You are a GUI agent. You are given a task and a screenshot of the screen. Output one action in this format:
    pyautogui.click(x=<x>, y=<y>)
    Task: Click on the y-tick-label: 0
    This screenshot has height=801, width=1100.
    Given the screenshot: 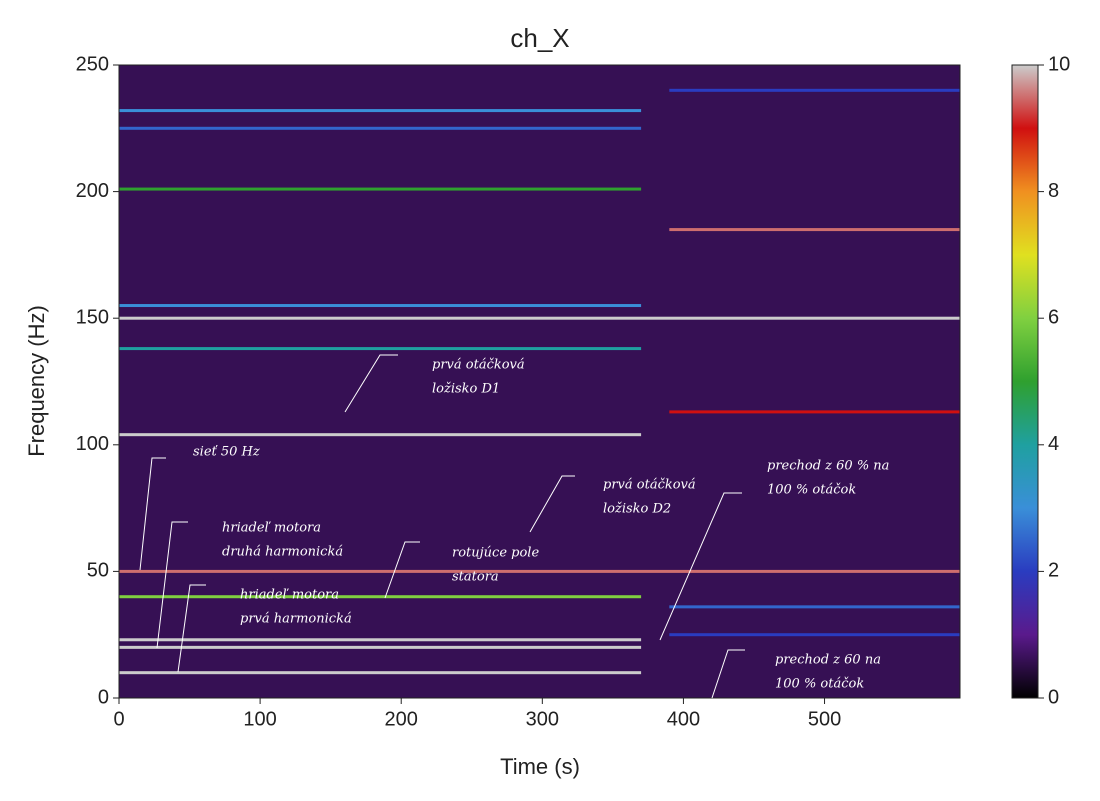 What is the action you would take?
    pyautogui.click(x=103, y=697)
    